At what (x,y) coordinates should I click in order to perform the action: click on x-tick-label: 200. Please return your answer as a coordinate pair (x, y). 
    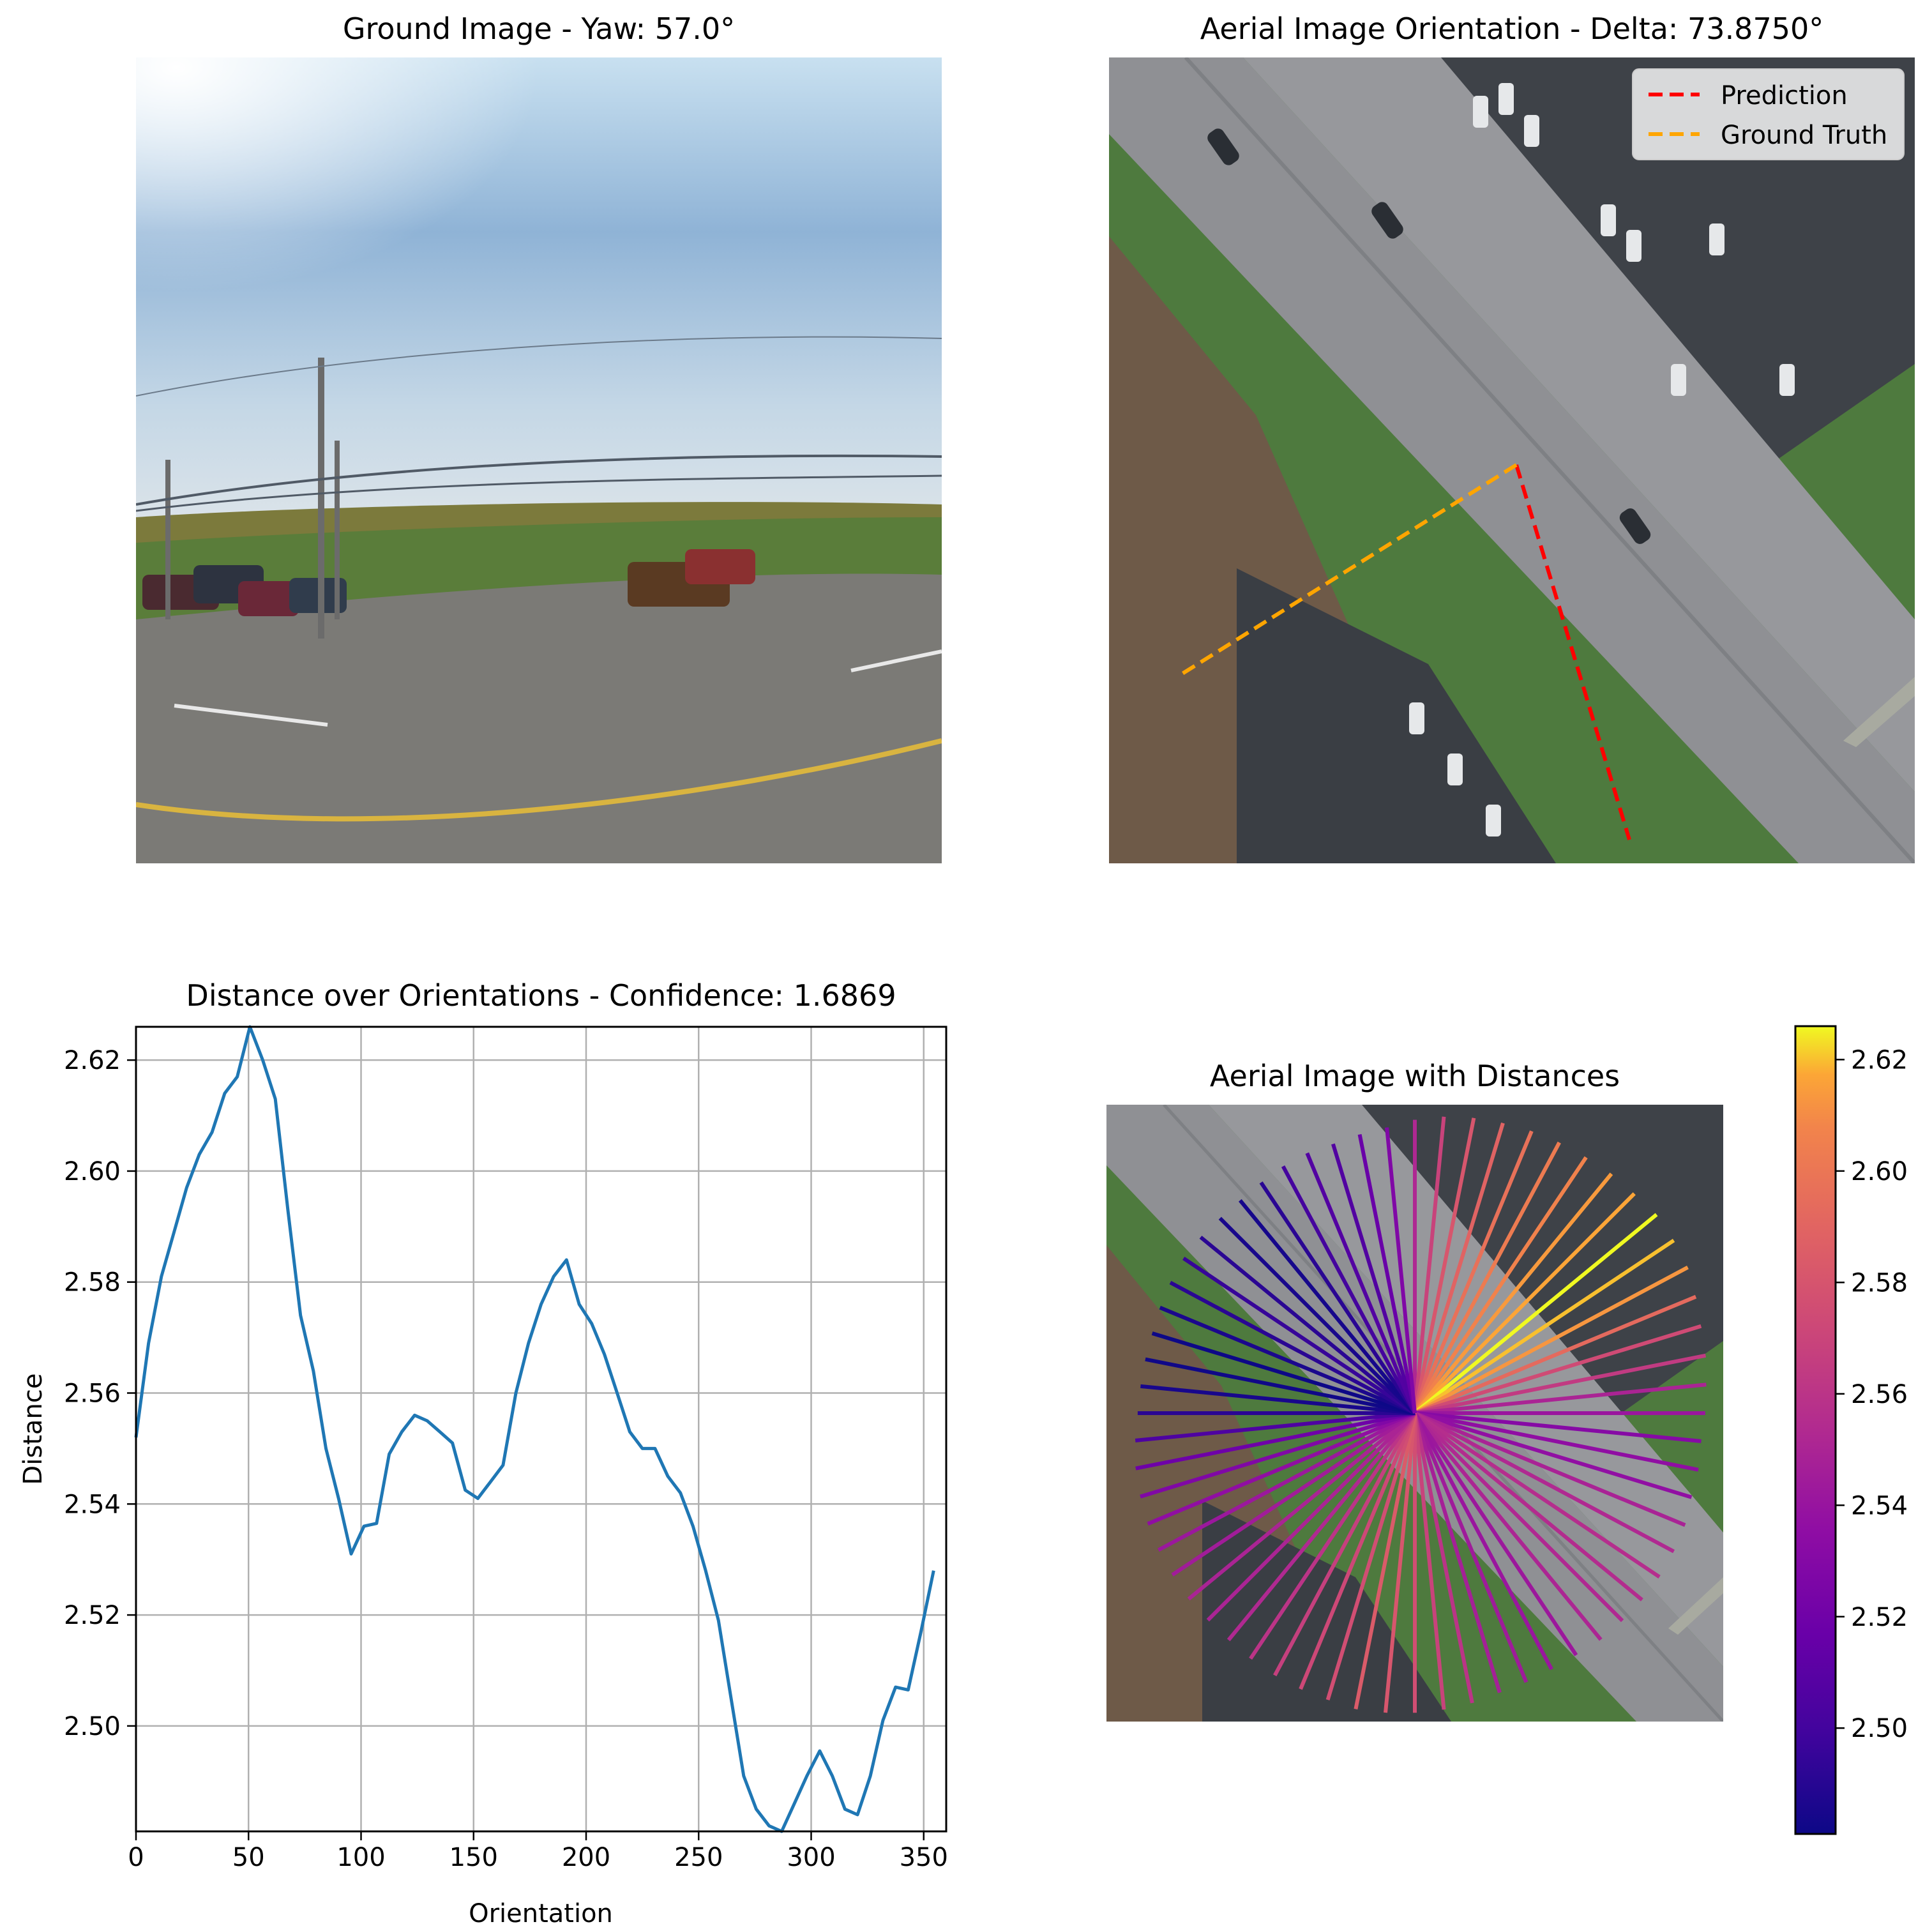
    Looking at the image, I should click on (586, 1857).